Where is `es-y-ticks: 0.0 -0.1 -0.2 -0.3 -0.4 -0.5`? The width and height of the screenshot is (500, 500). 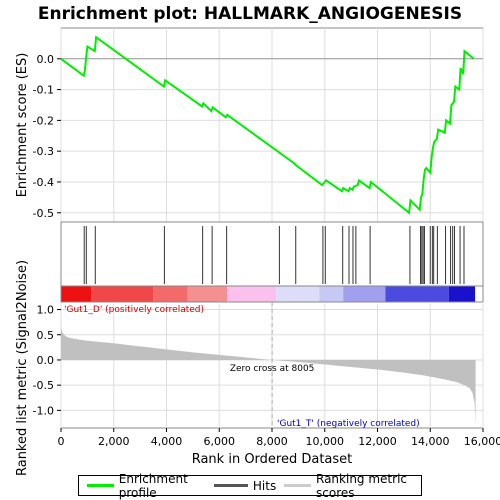
es-y-ticks: 0.0 -0.1 -0.2 -0.3 -0.4 -0.5 is located at coordinates (47, 136).